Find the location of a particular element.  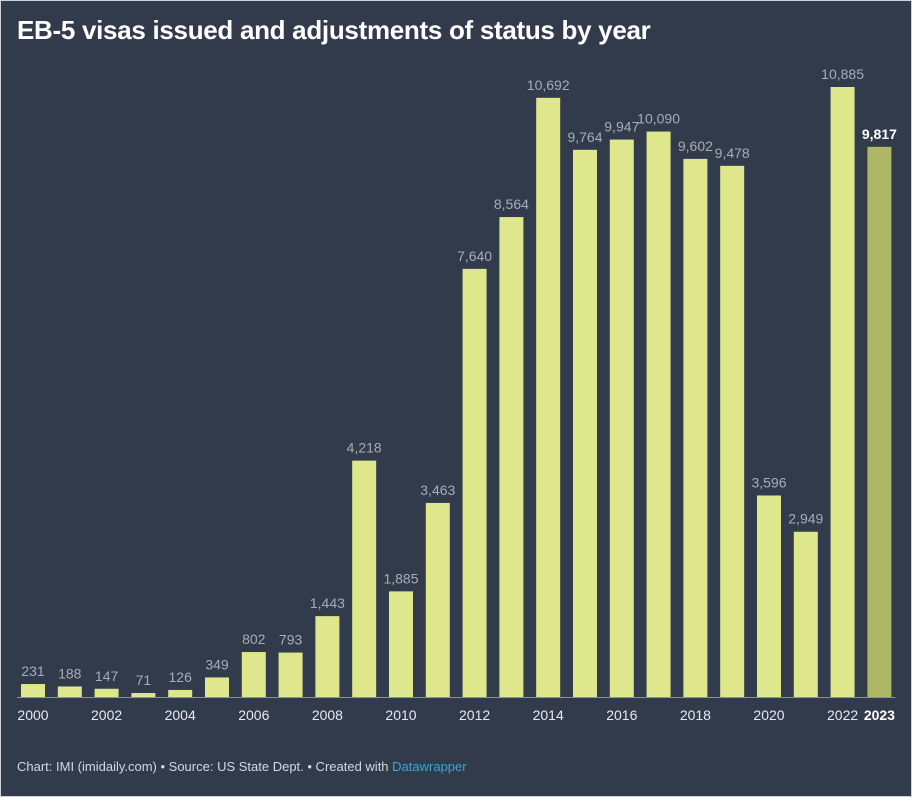

value-label-2022: 10,885 is located at coordinates (842, 74).